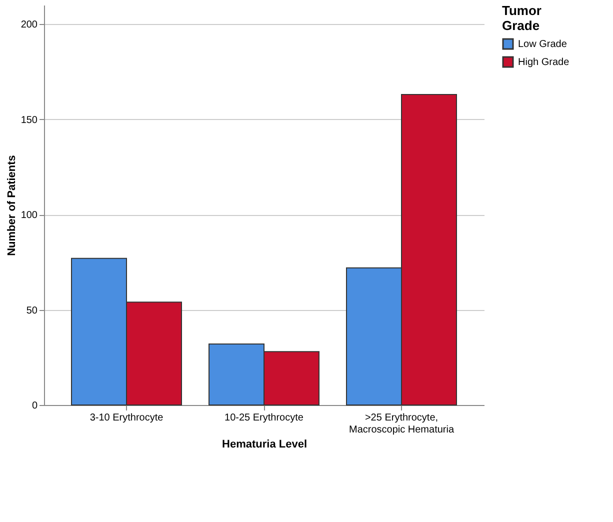  Describe the element at coordinates (29, 120) in the screenshot. I see `y-tick-label: 150` at that location.